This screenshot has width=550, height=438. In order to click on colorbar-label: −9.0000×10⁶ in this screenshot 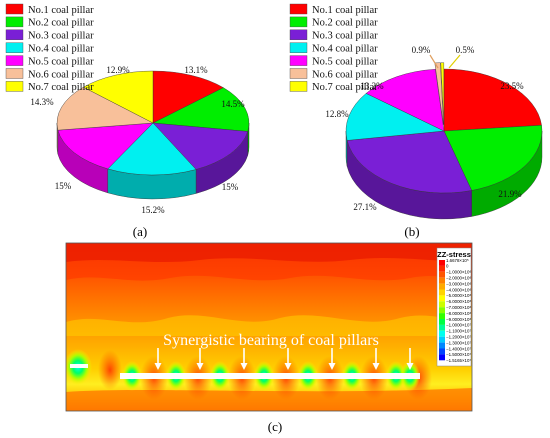, I will do `click(458, 319)`.